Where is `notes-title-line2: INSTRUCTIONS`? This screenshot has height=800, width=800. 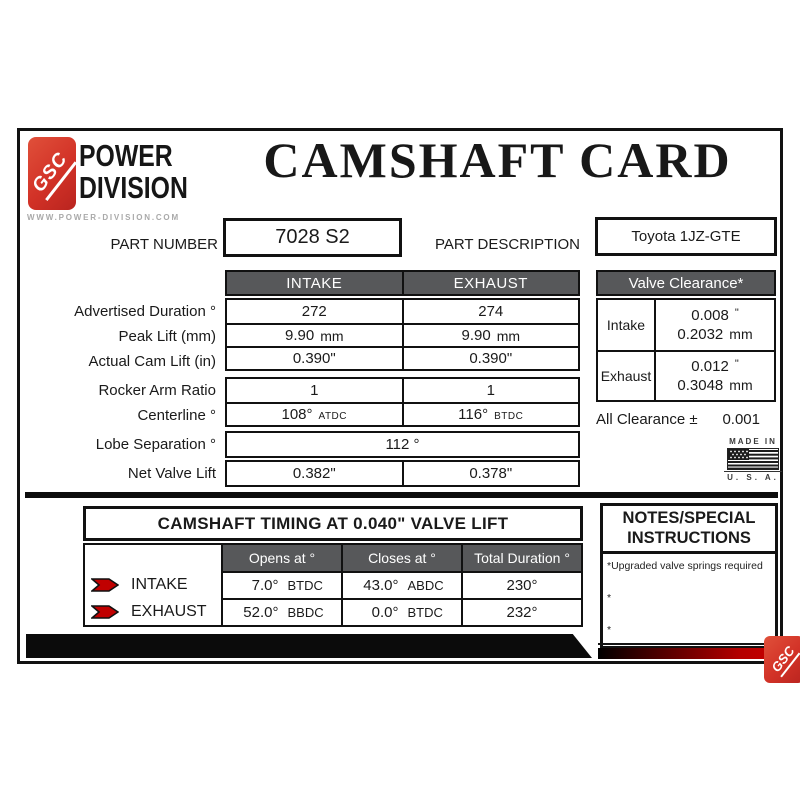
notes-title-line2: INSTRUCTIONS is located at coordinates (689, 538).